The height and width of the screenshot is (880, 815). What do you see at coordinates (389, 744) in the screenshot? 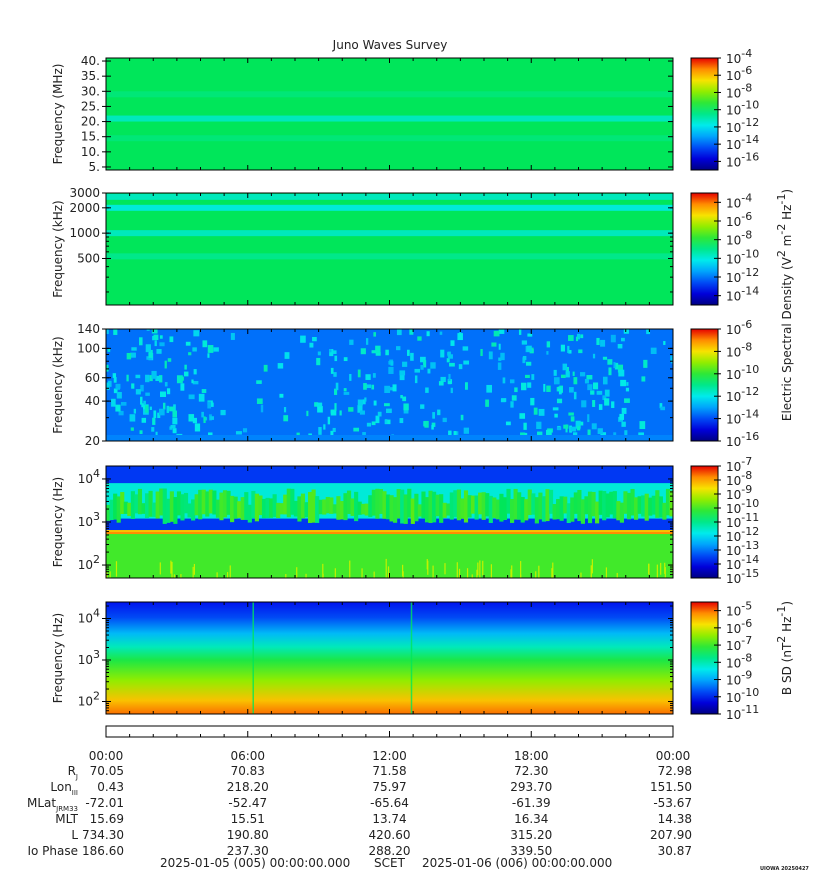
I see `time-axis: 00:00 06:00 12:00 18:00 00:00` at bounding box center [389, 744].